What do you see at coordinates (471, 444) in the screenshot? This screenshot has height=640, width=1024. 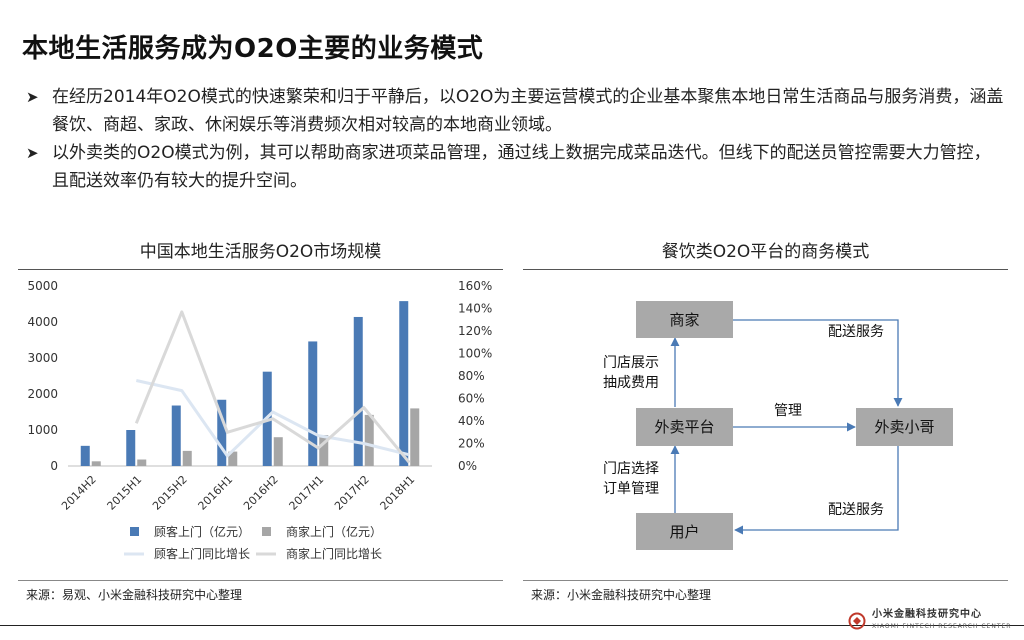 I see `y-right-tick-label: 20%` at bounding box center [471, 444].